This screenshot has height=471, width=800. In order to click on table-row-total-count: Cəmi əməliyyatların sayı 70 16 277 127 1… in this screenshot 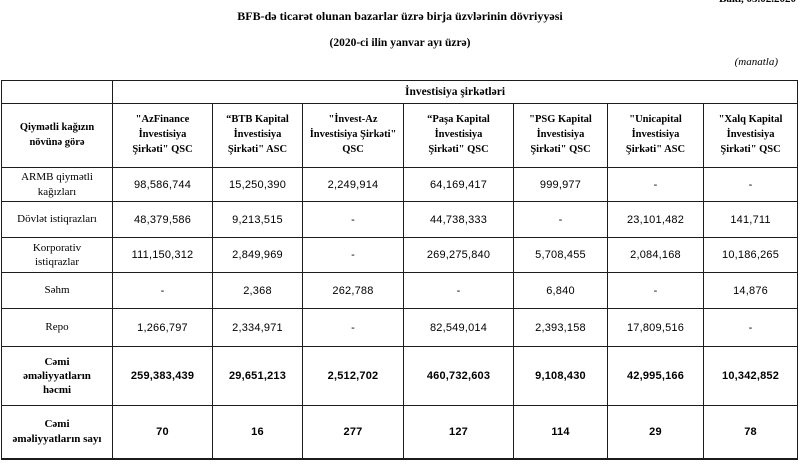, I will do `click(400, 432)`.